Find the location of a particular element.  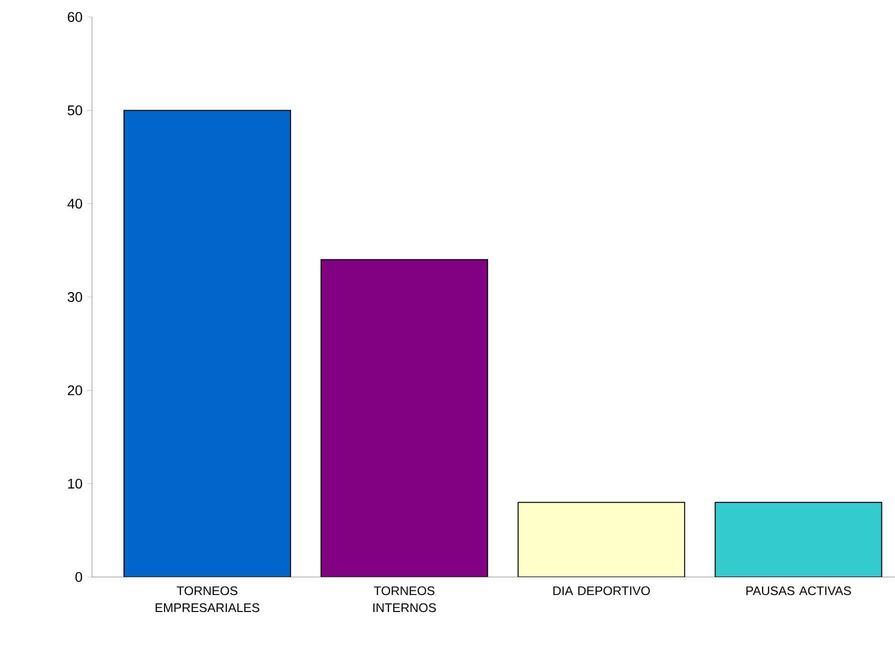

x-tick-label: TORNEOS INTERNOS is located at coordinates (404, 599).